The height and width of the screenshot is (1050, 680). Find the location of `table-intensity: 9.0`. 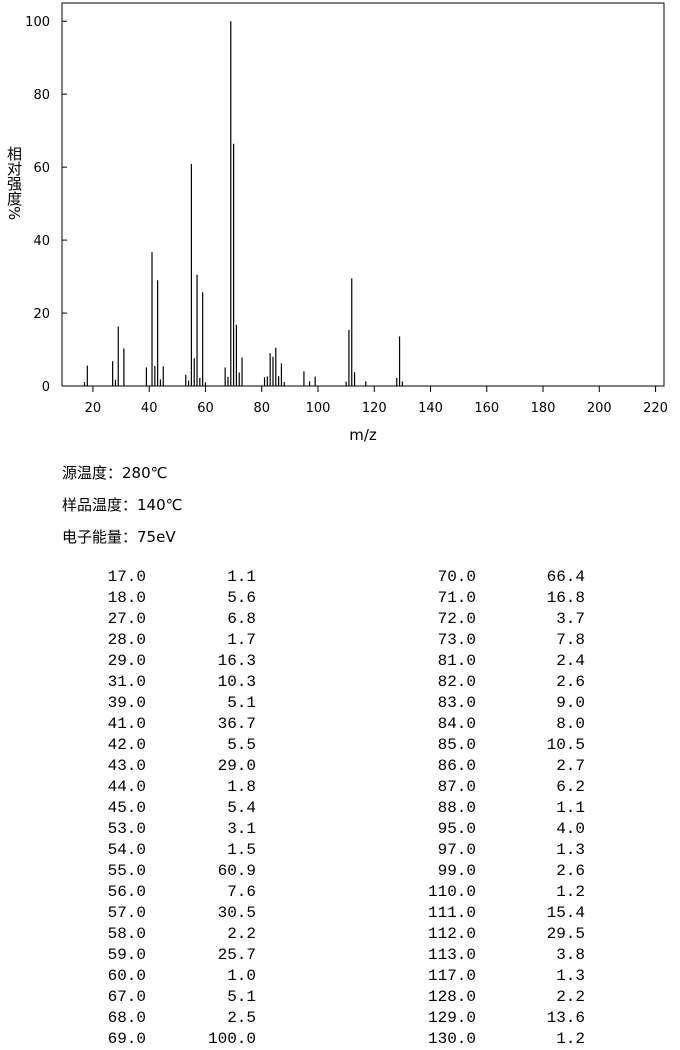

table-intensity: 9.0 is located at coordinates (570, 703).